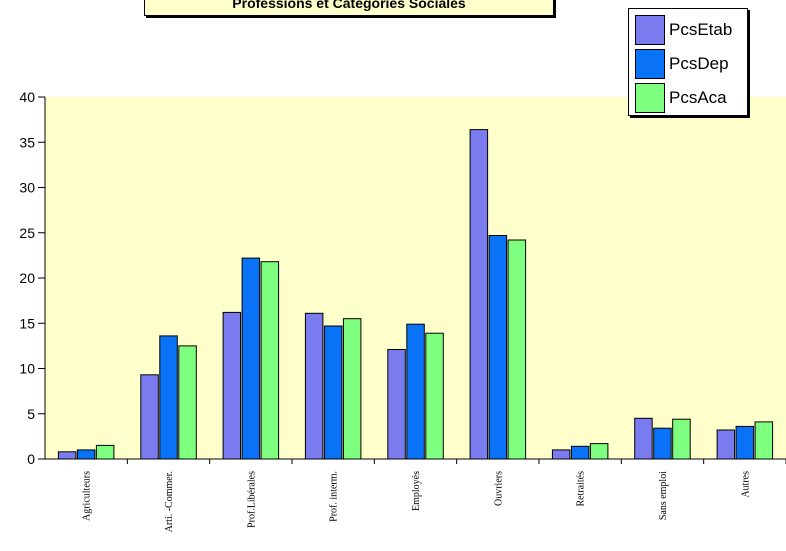 Image resolution: width=786 pixels, height=551 pixels. Describe the element at coordinates (416, 491) in the screenshot. I see `category-label-4: Employés` at that location.